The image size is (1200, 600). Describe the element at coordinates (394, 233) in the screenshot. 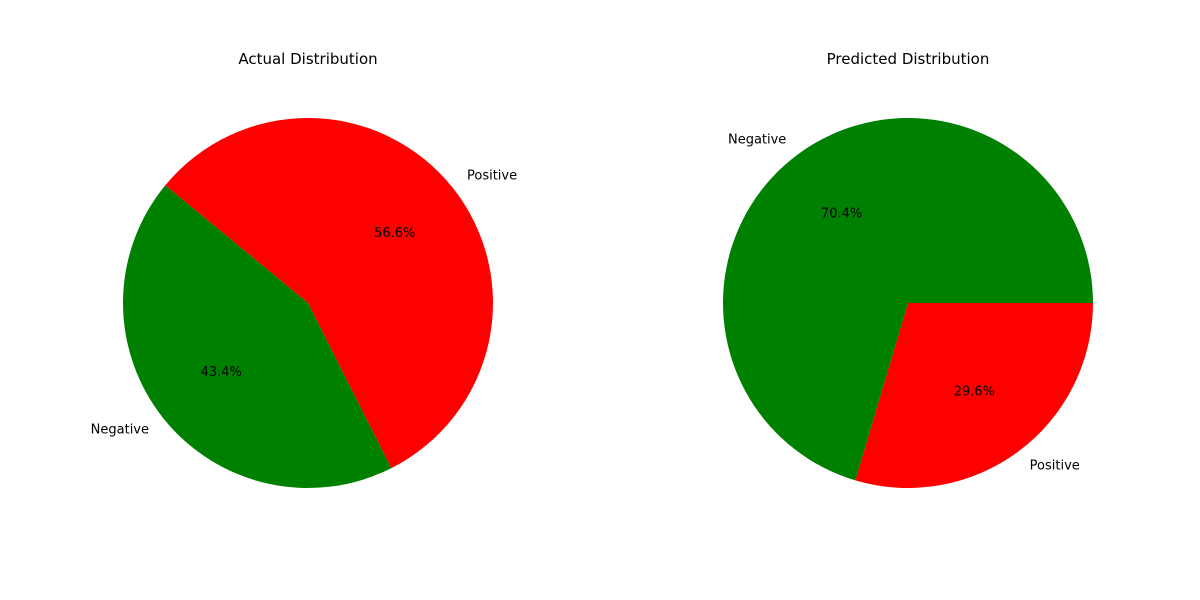

I see `percent-label-actual-positive: 56.6%` at that location.